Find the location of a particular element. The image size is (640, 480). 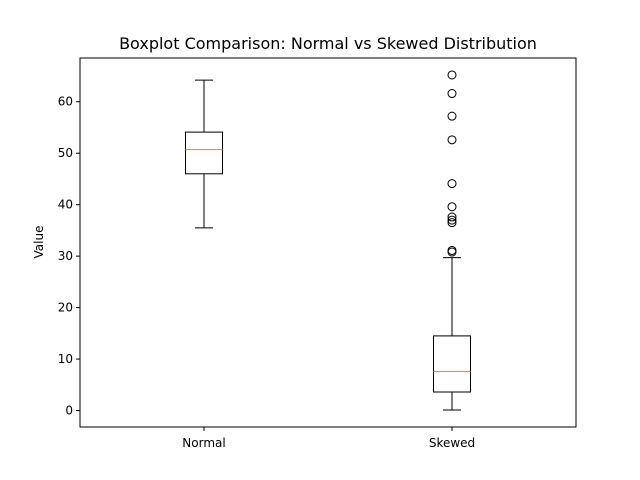

x-tick-label: Normal is located at coordinates (203, 443).